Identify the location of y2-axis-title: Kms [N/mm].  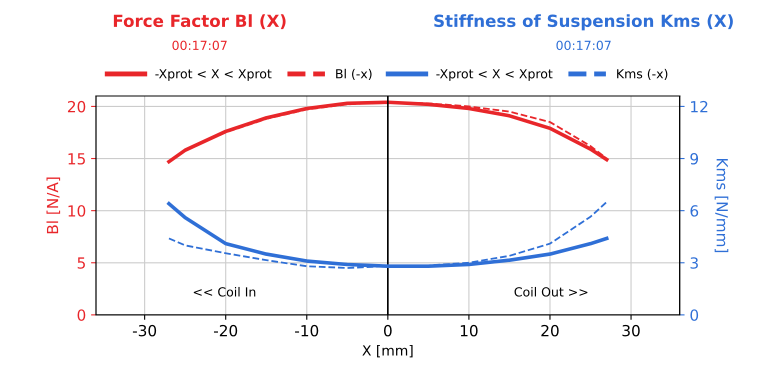
(721, 205).